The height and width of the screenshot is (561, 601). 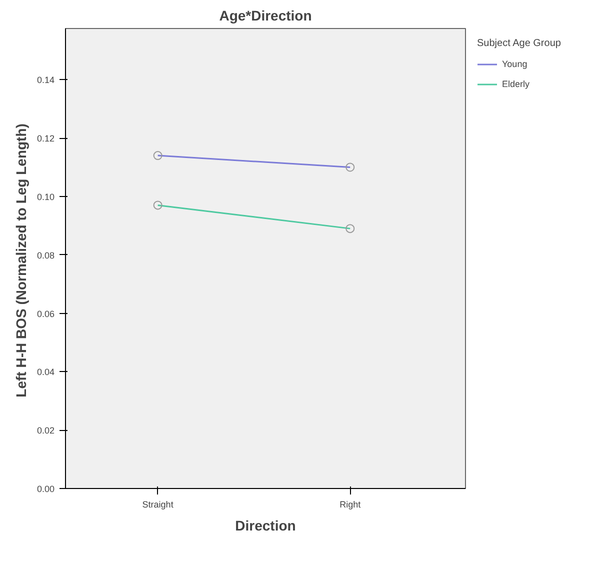 What do you see at coordinates (516, 84) in the screenshot?
I see `legend-label: Elderly` at bounding box center [516, 84].